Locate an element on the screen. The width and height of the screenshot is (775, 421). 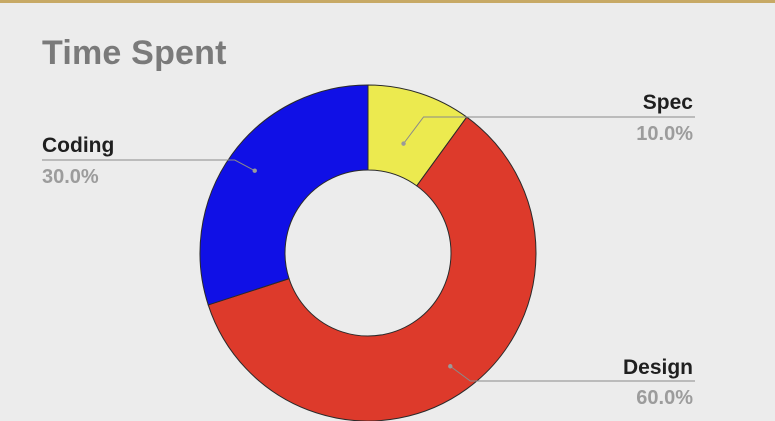
leader-dot-coding is located at coordinates (254, 170).